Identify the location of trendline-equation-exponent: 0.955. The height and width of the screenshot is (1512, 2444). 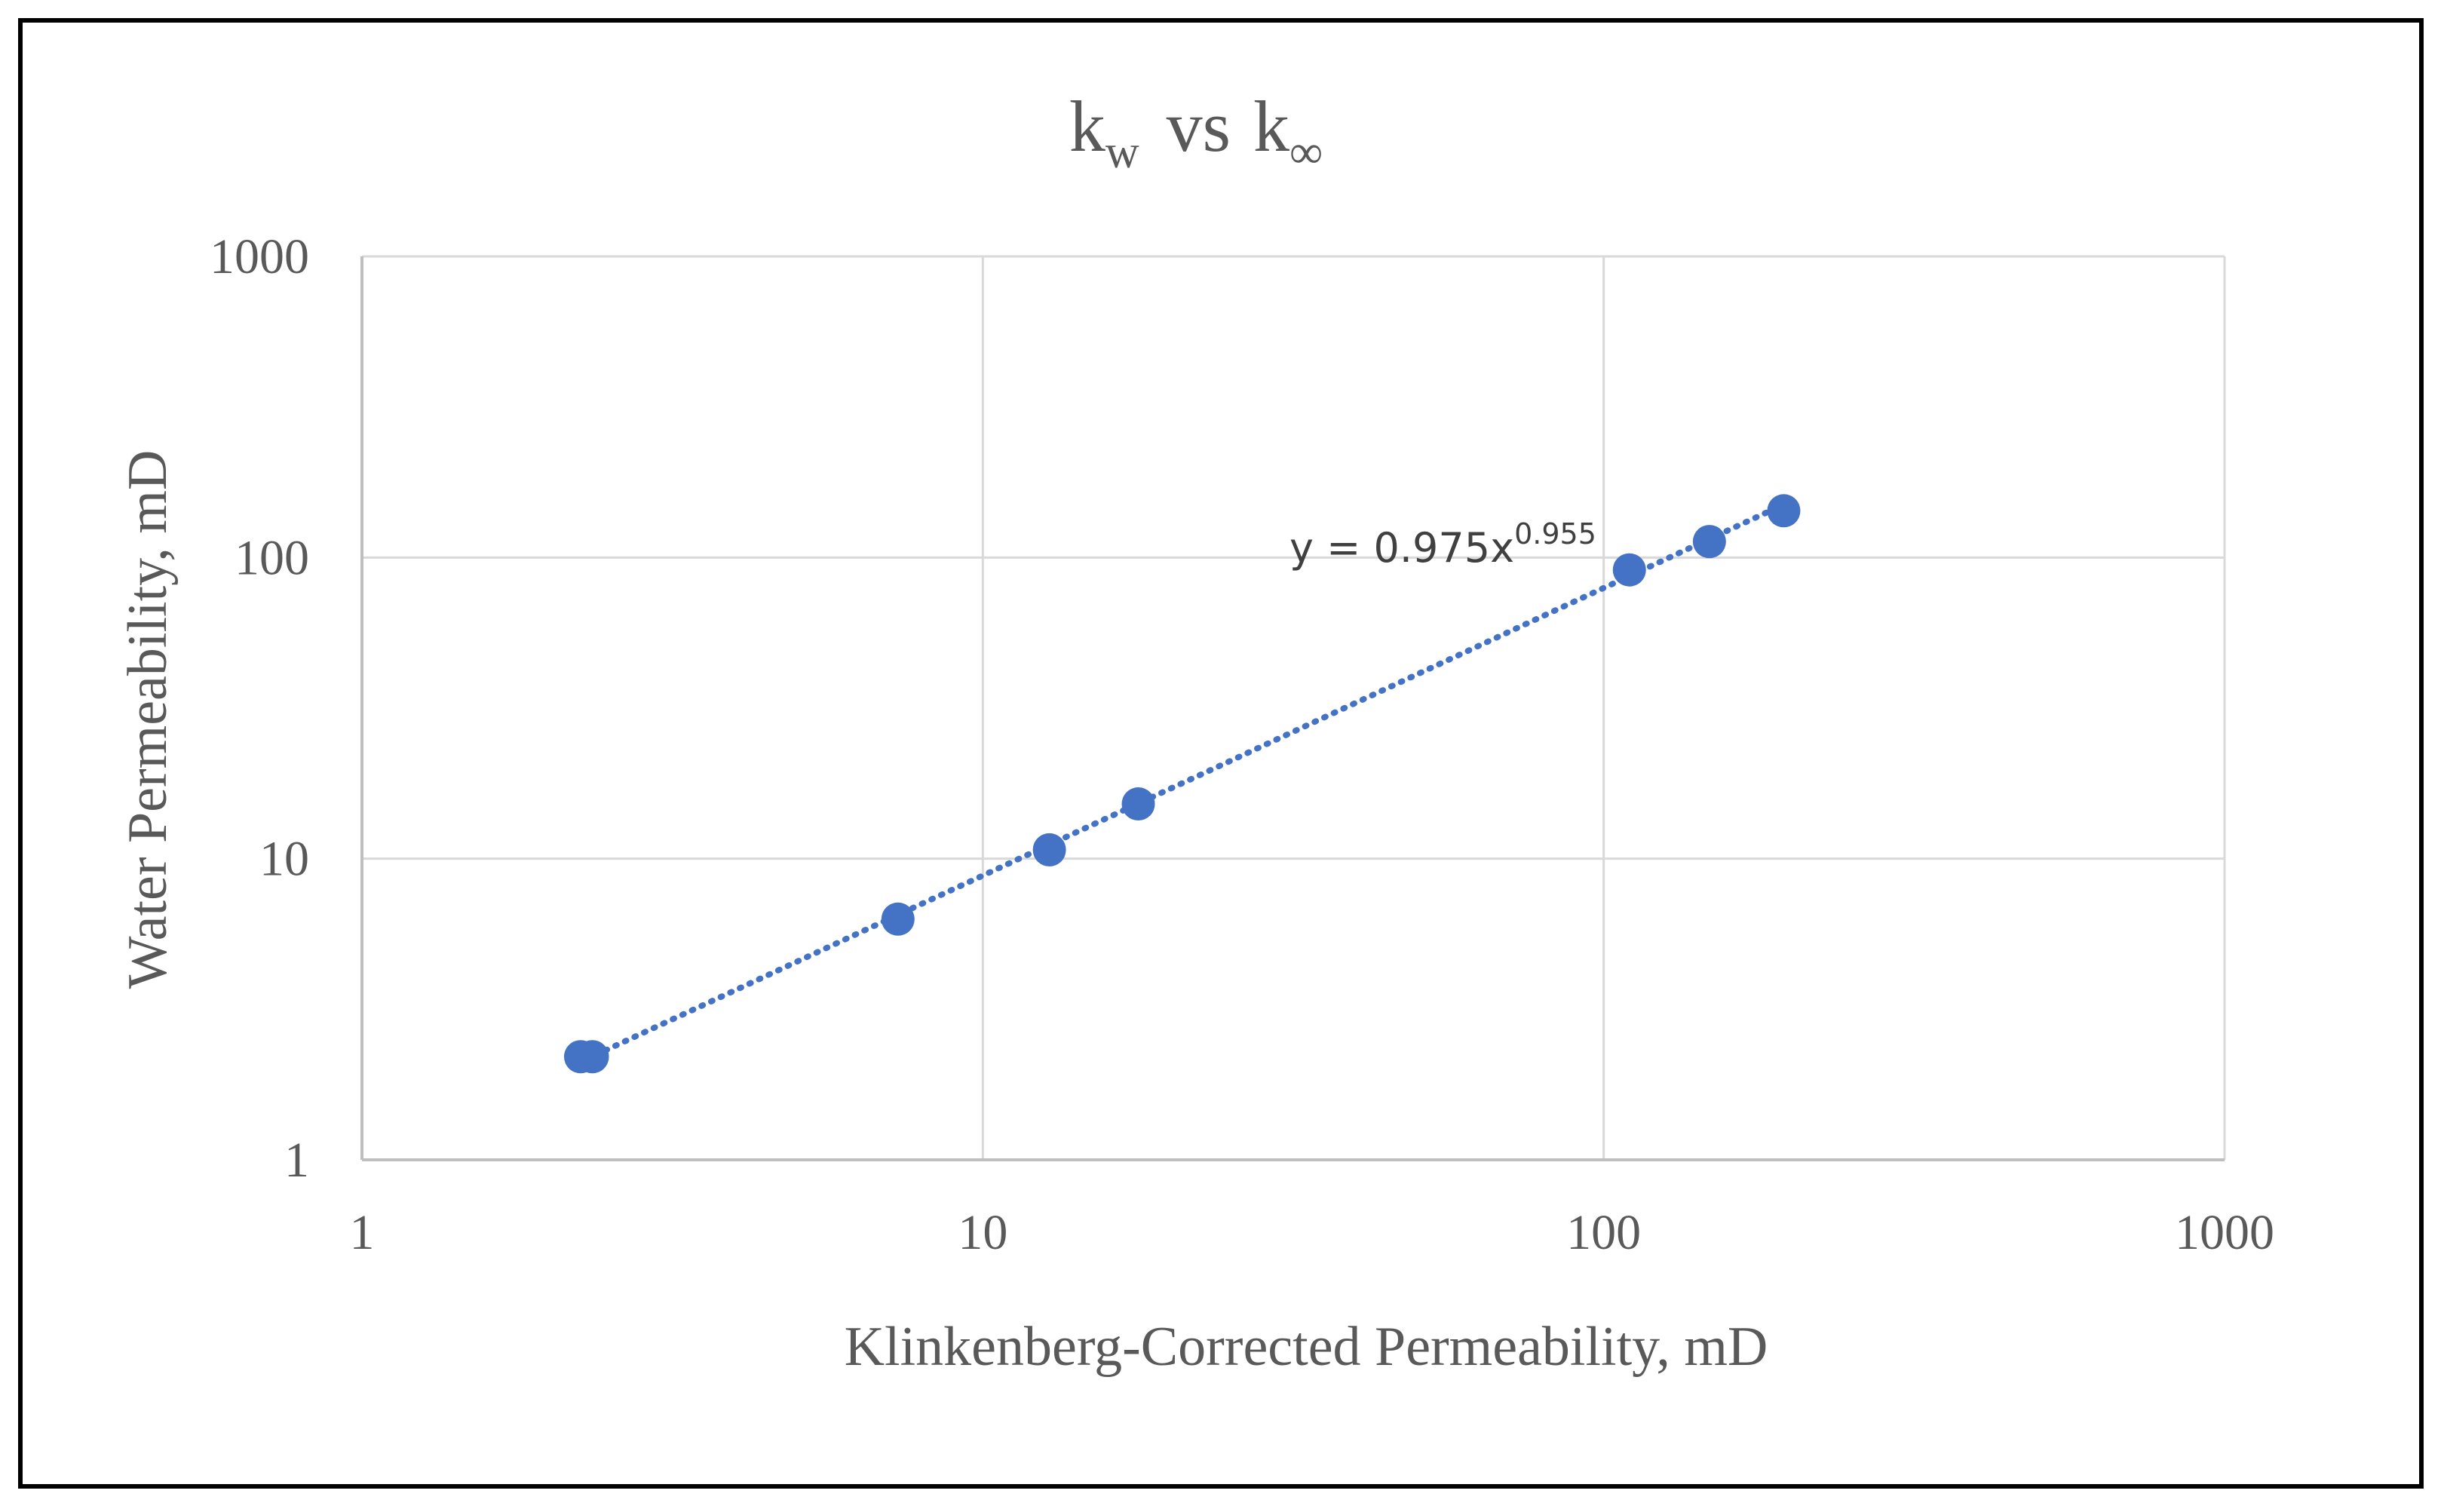
(1555, 534).